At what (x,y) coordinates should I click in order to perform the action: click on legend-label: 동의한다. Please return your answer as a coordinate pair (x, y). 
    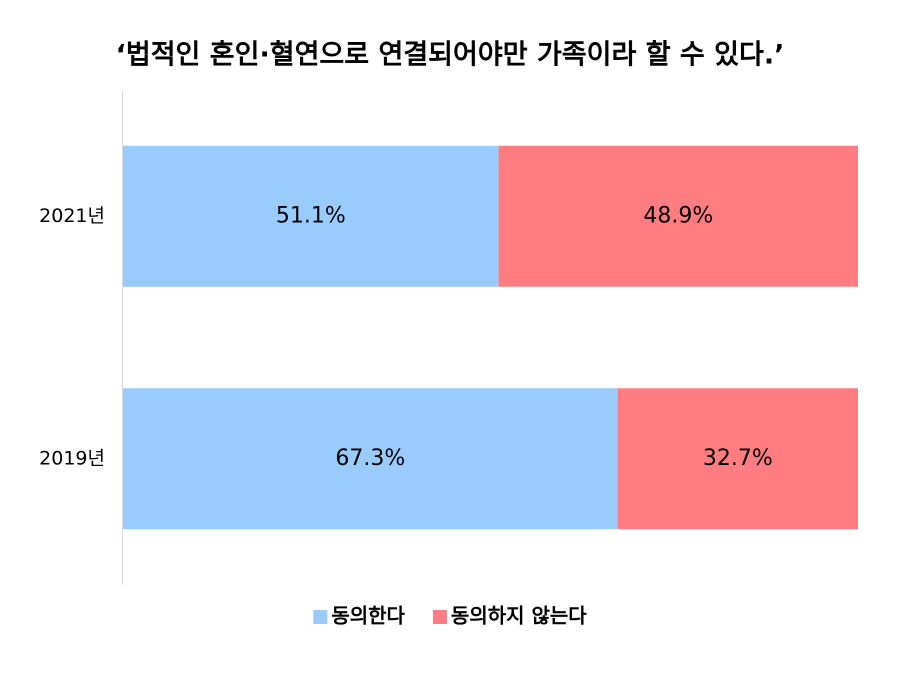
    Looking at the image, I should click on (368, 616).